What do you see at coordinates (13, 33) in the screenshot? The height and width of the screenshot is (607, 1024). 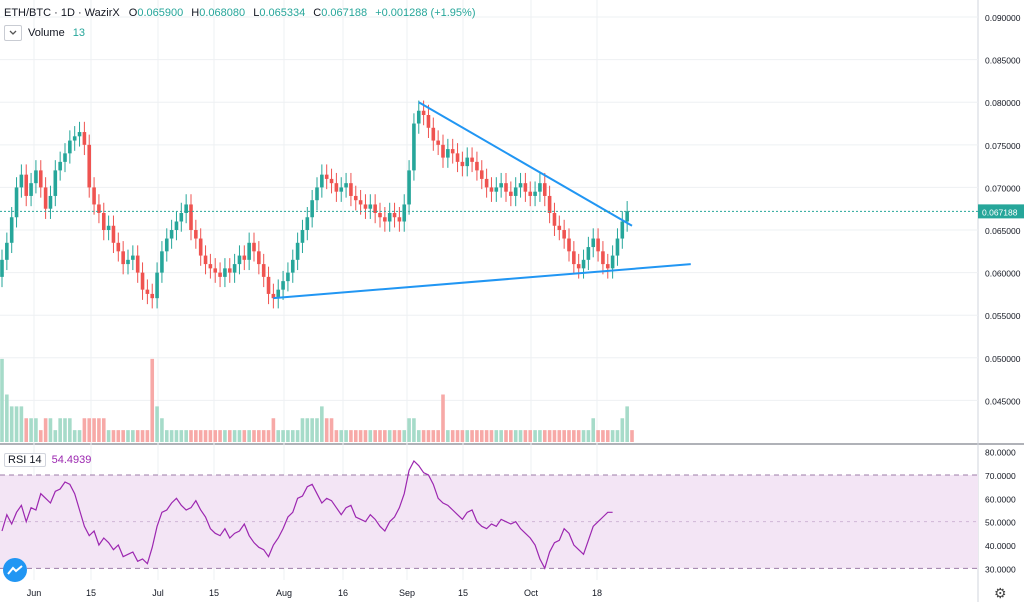 I see `collapse-button` at bounding box center [13, 33].